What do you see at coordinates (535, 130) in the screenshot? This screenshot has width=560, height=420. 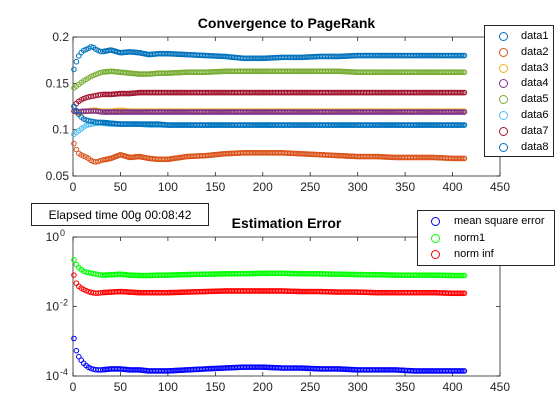 I see `legend-label: data7` at bounding box center [535, 130].